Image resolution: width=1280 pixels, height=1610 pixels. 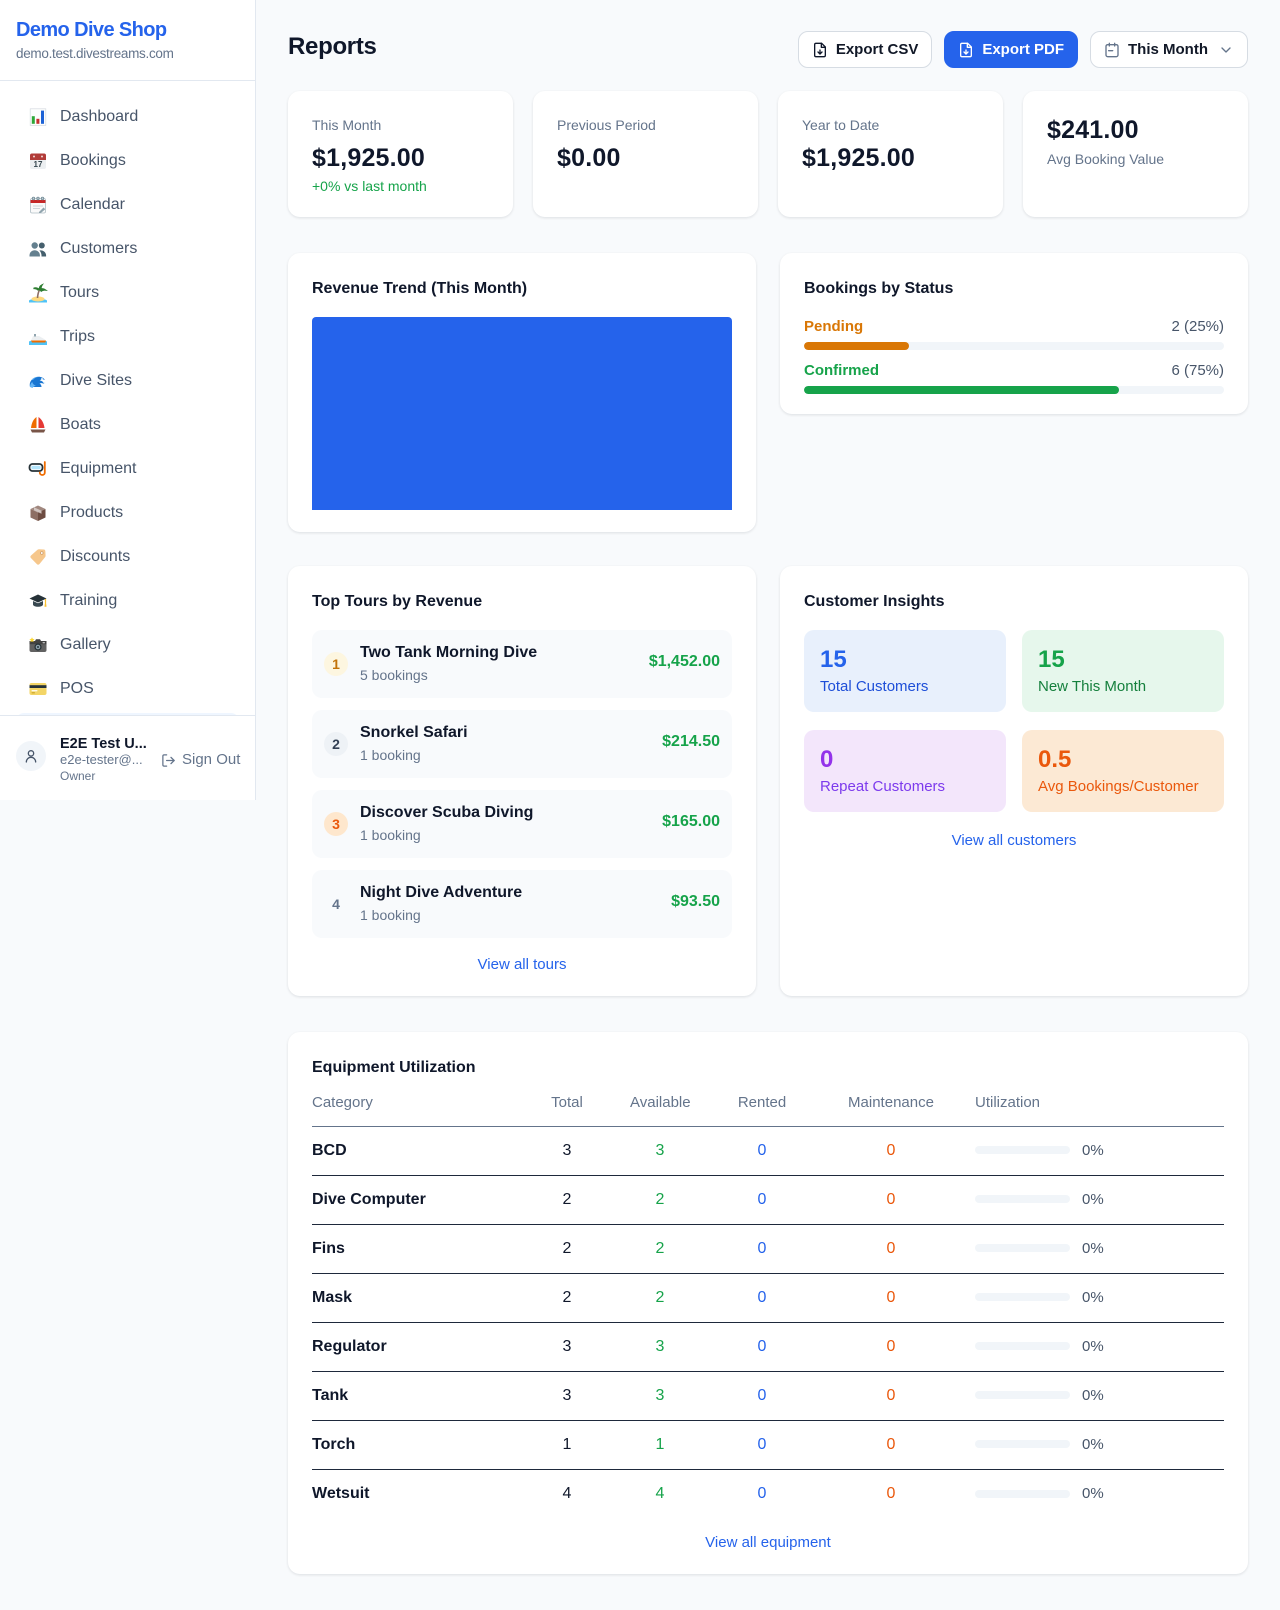 I want to click on svg-text: 17, so click(x=38, y=164).